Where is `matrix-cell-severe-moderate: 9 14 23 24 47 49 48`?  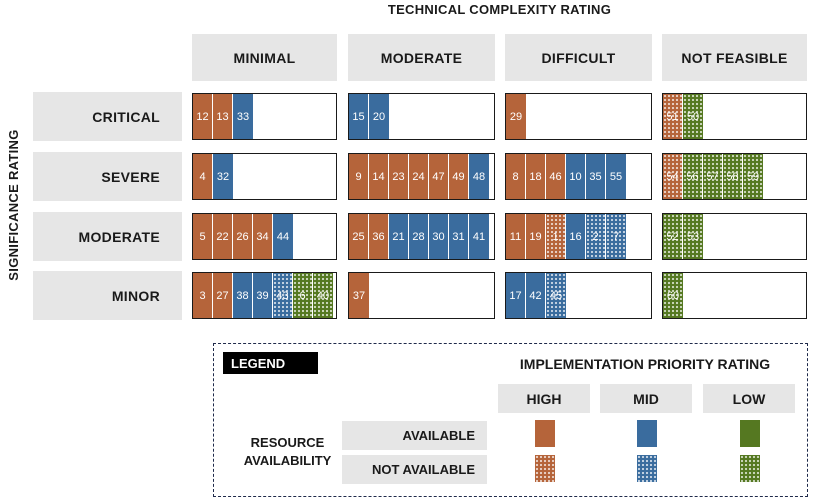
matrix-cell-severe-moderate: 9 14 23 24 47 49 48 is located at coordinates (421, 176).